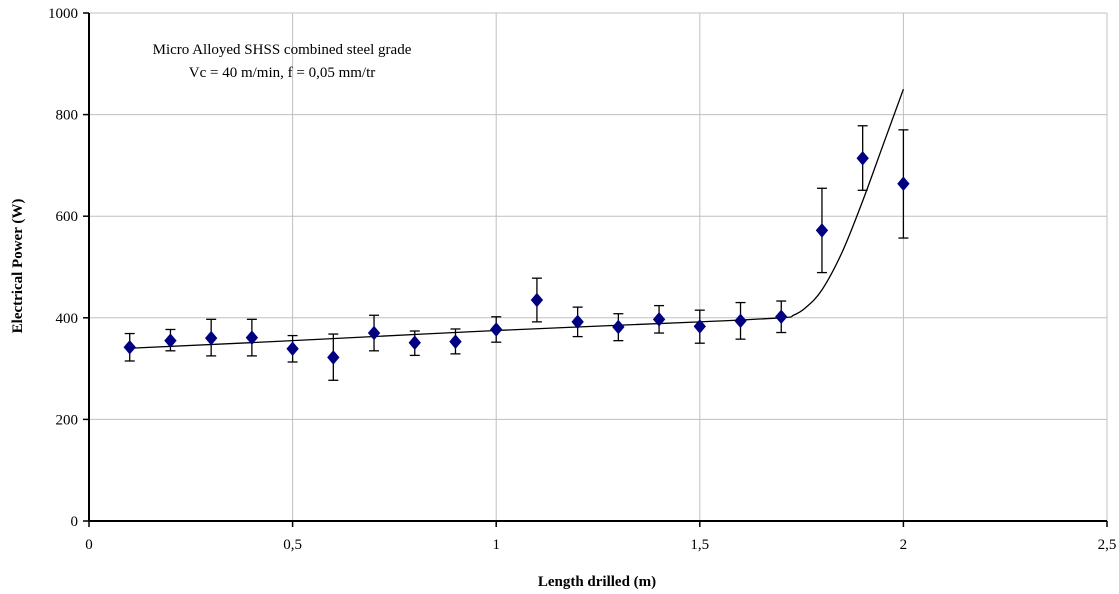 The width and height of the screenshot is (1119, 594). Describe the element at coordinates (699, 545) in the screenshot. I see `x-tick-label: 1,5` at that location.